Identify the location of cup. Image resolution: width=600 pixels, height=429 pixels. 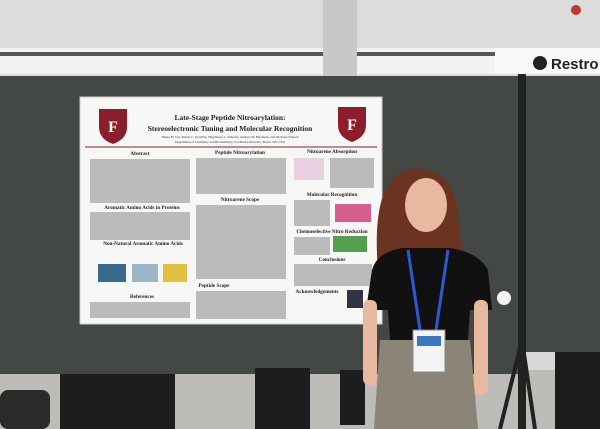
(504, 298).